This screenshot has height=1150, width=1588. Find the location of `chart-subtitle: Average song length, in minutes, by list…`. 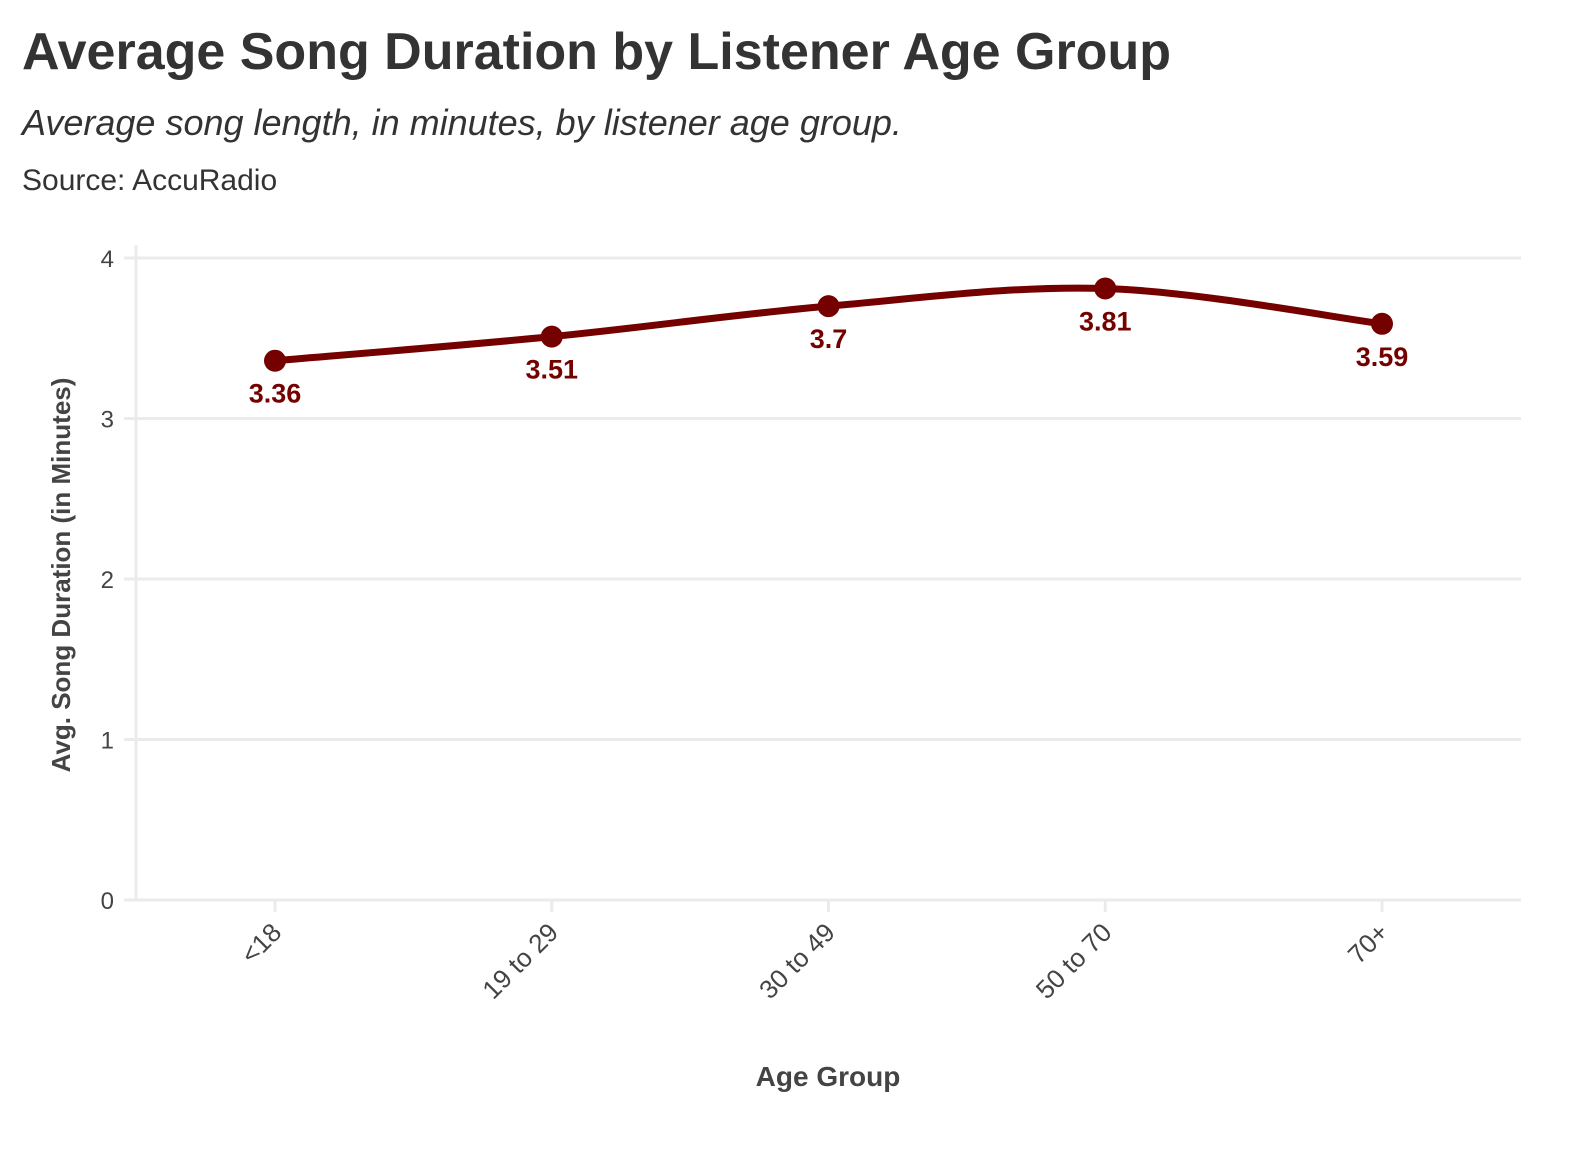

chart-subtitle: Average song length, in minutes, by list… is located at coordinates (462, 122).